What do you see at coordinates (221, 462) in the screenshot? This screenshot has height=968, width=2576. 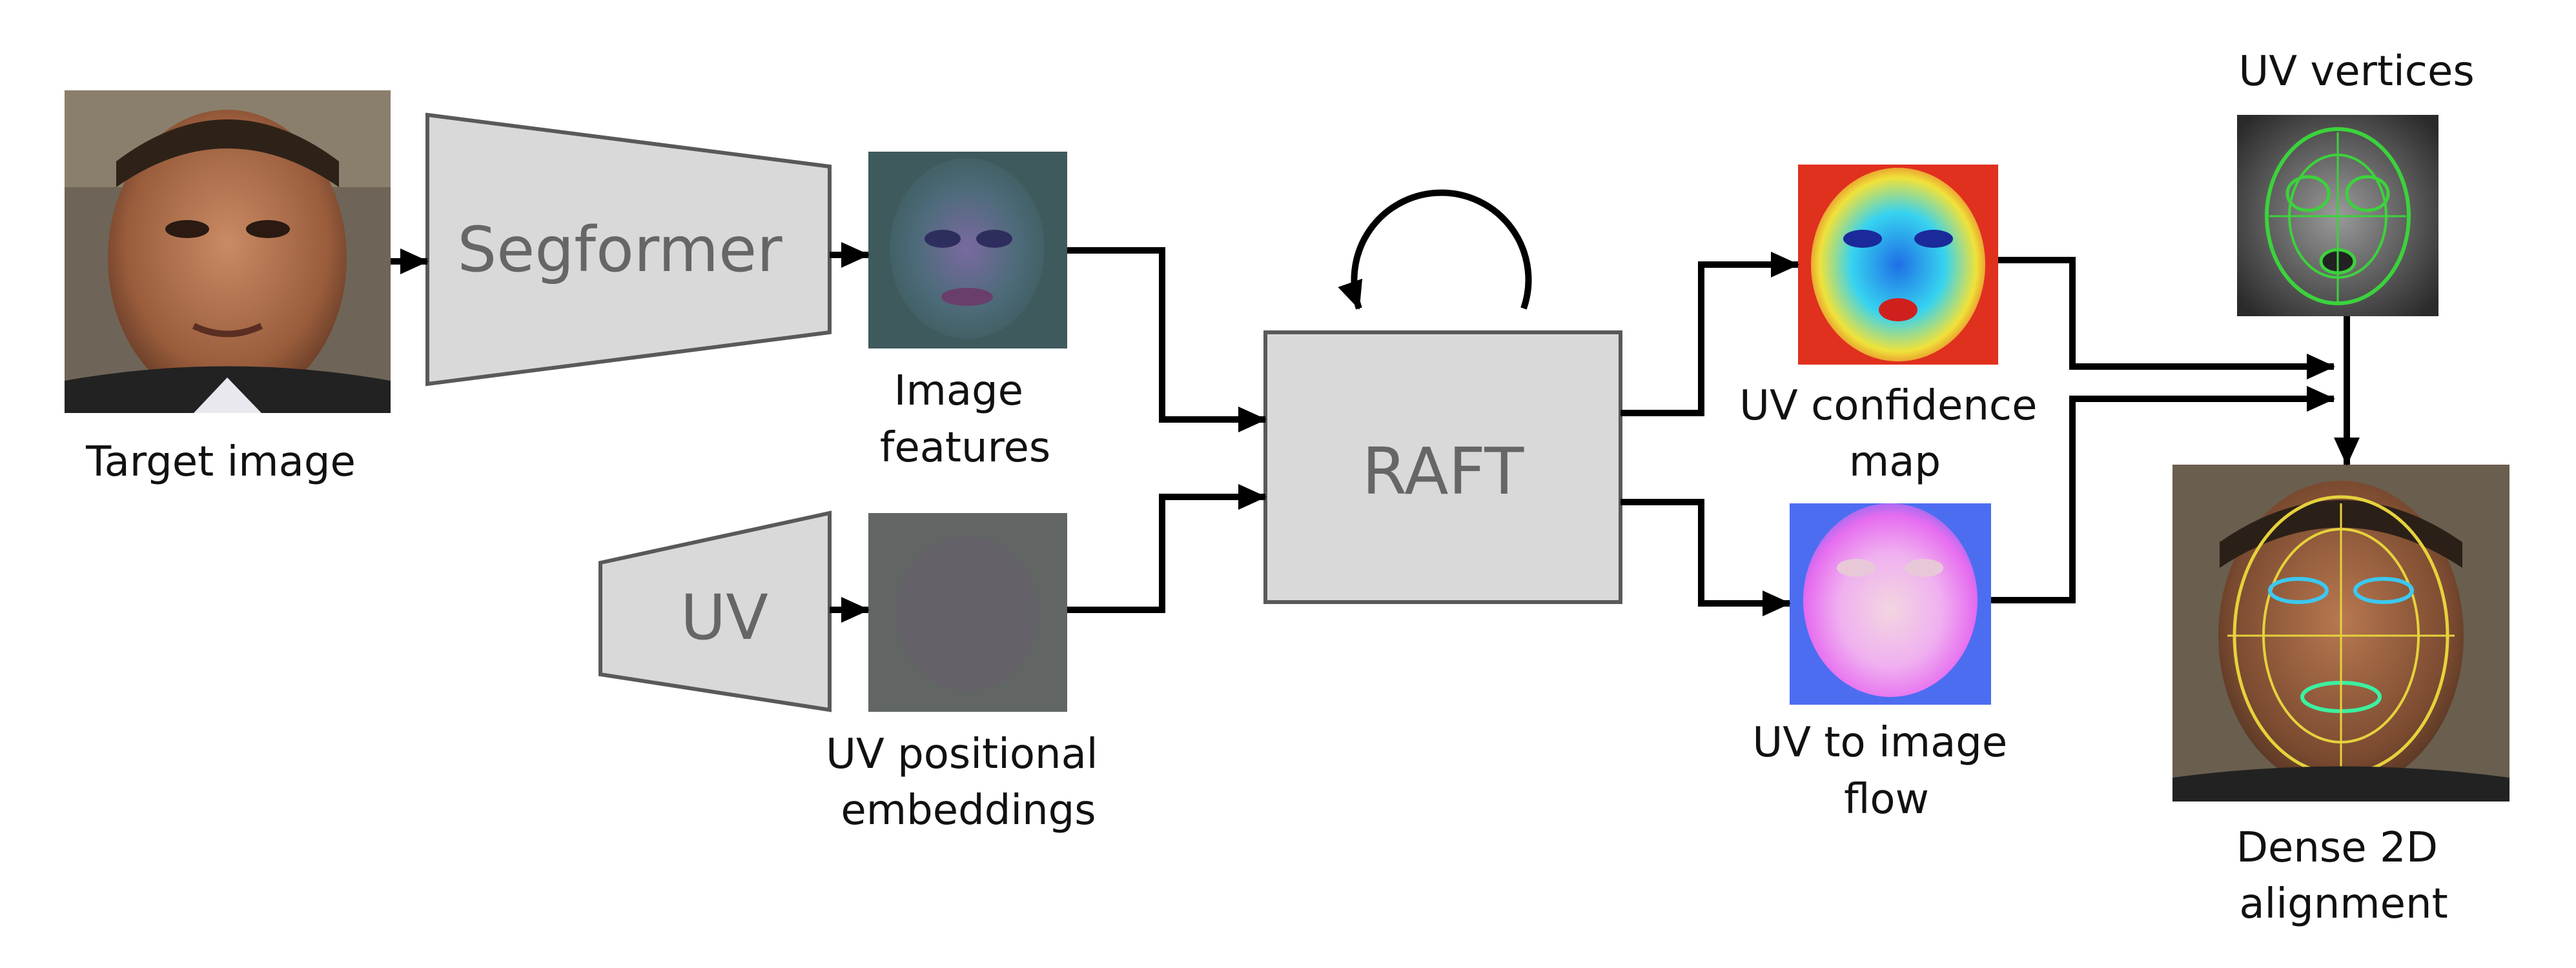 I see `target-image-label: Target image` at bounding box center [221, 462].